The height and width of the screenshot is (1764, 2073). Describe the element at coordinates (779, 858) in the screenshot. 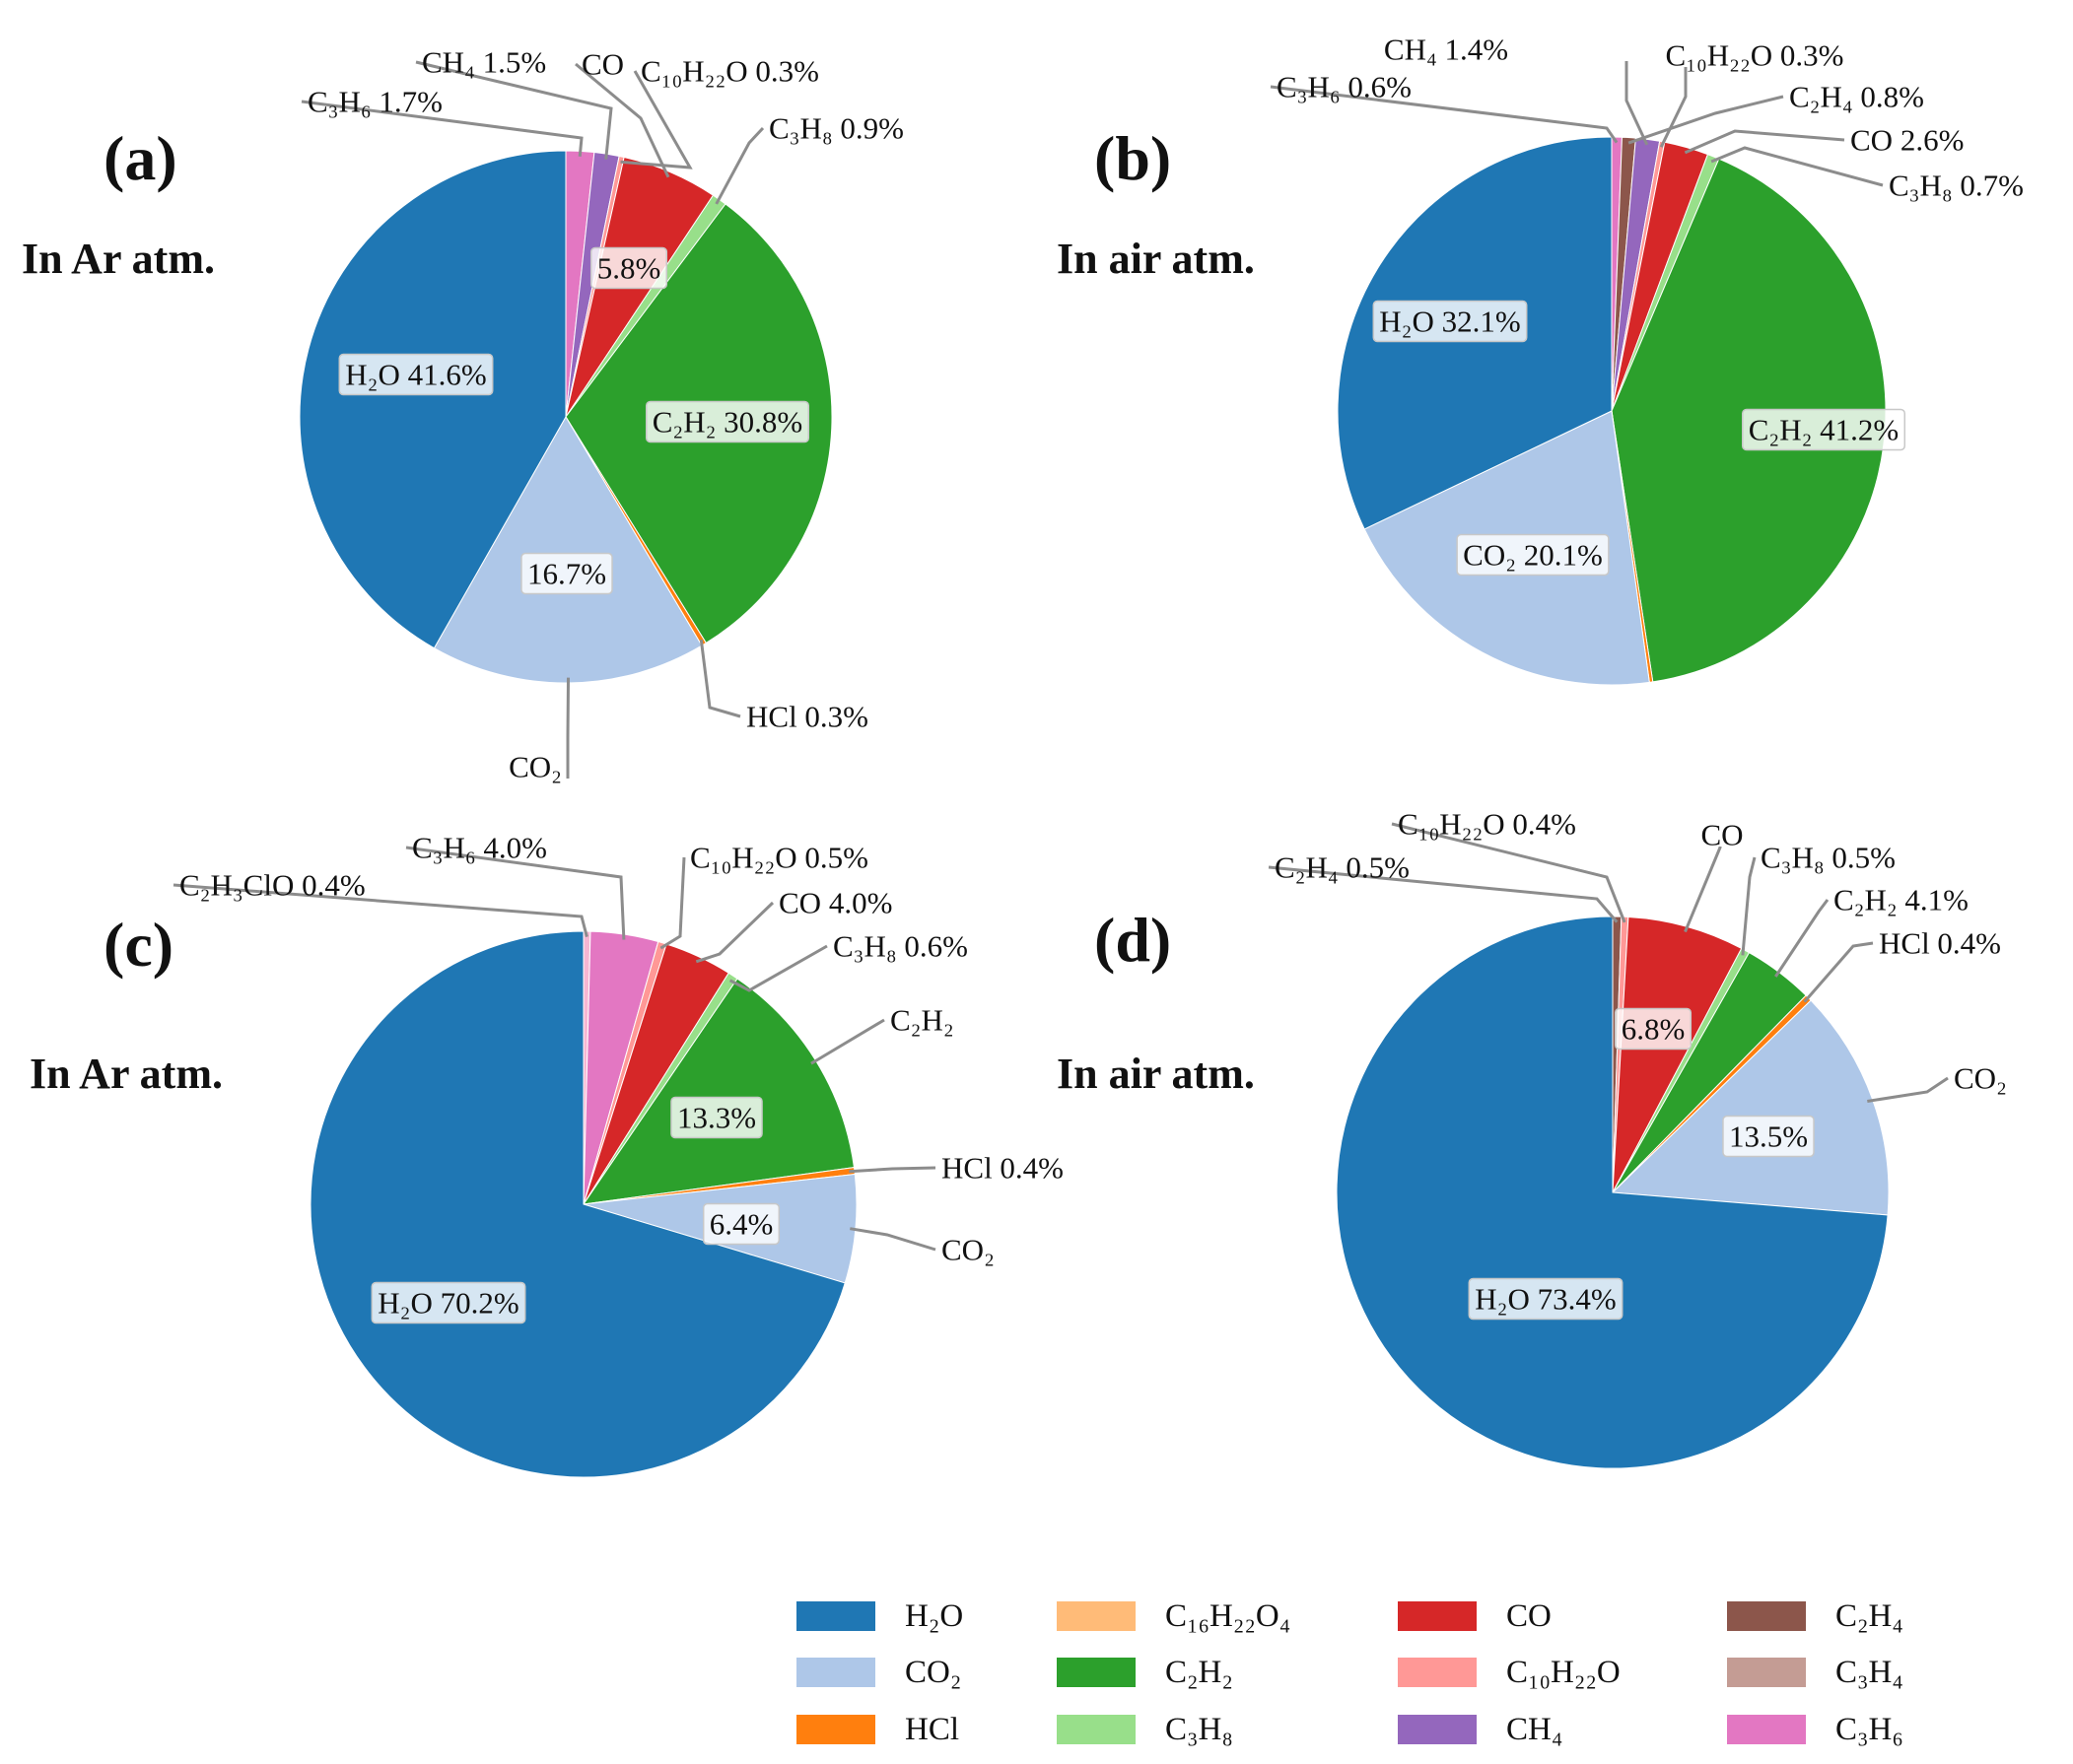

I see `pie-2-leader-label: C₁₀H₂₂O 0.5%` at that location.